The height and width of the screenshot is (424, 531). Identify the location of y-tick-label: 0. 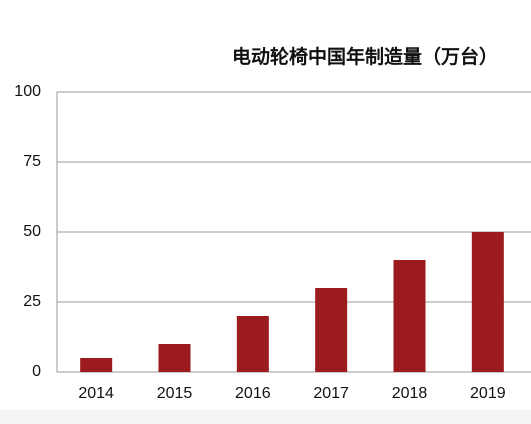
(36, 371).